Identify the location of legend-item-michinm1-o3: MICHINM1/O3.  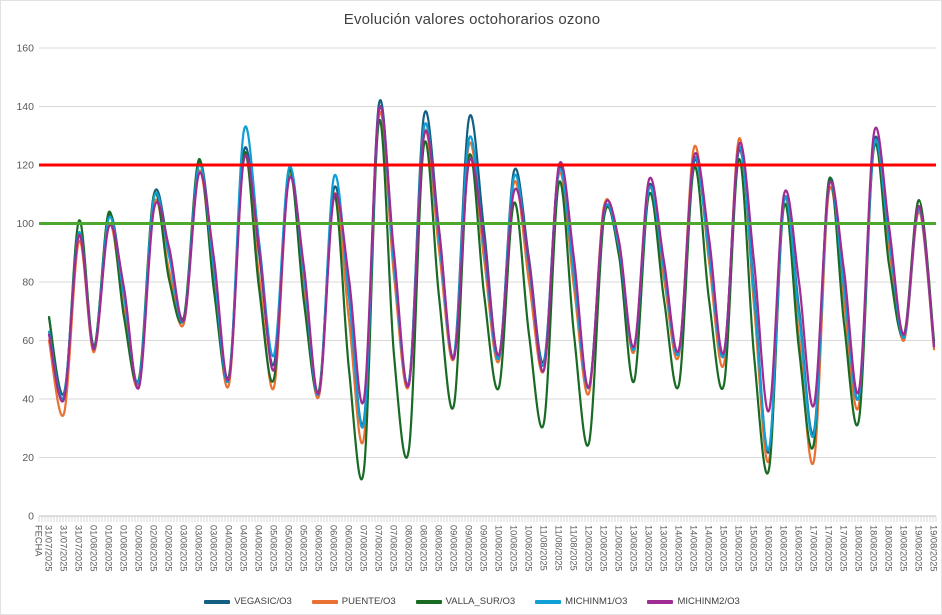
(581, 601).